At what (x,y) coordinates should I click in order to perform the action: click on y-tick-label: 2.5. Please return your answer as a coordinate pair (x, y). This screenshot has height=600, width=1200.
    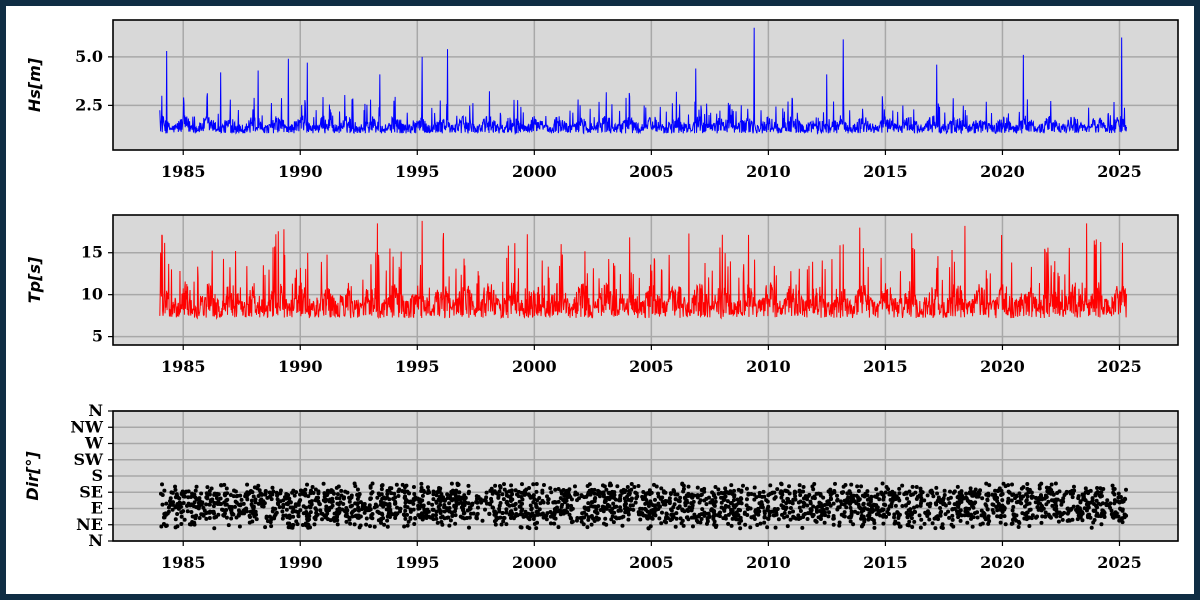
    Looking at the image, I should click on (89, 104).